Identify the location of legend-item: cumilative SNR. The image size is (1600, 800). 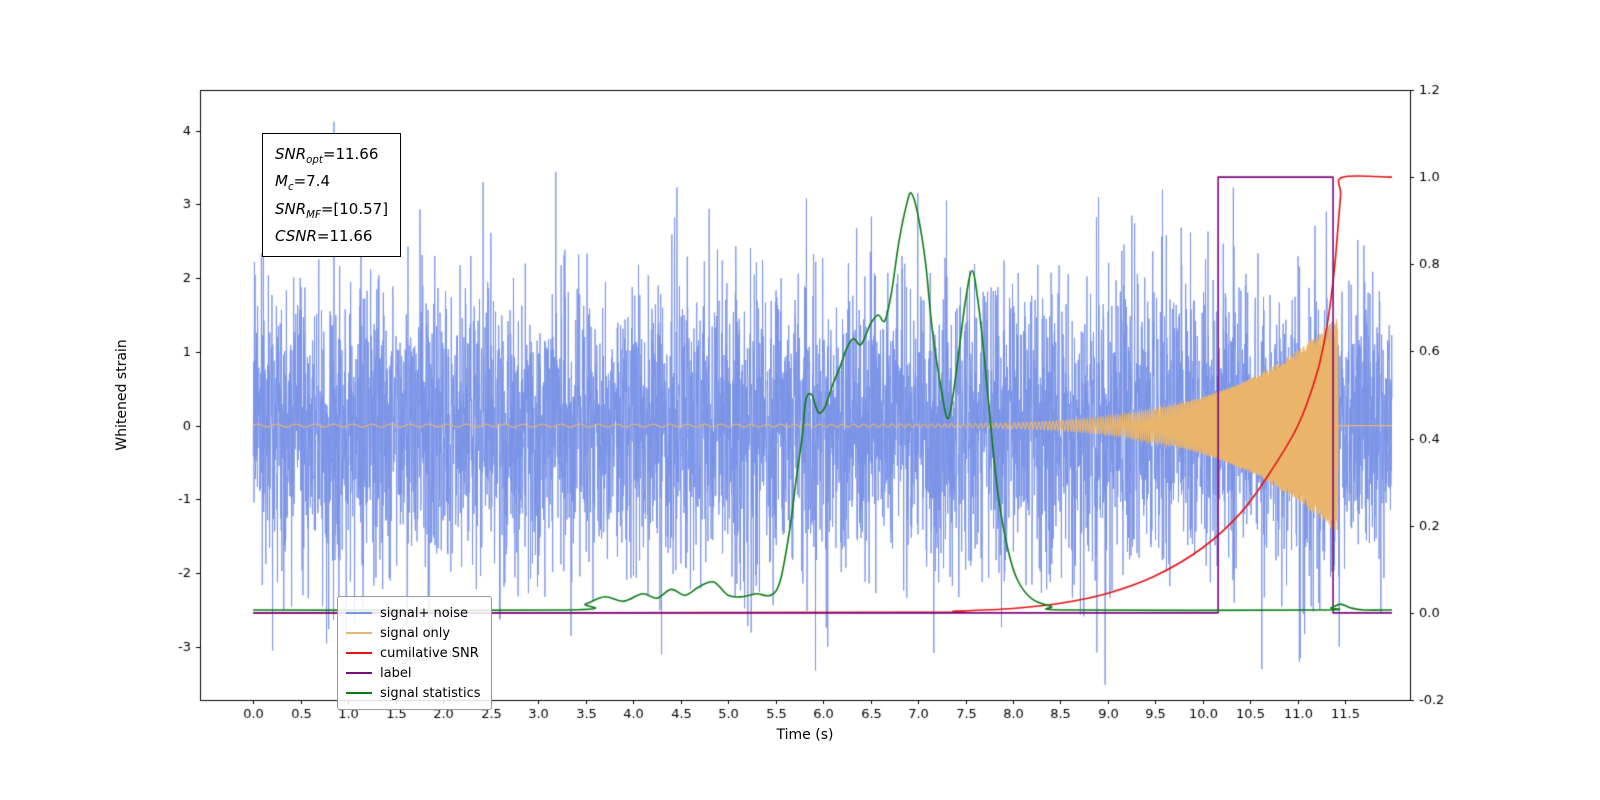
(413, 653).